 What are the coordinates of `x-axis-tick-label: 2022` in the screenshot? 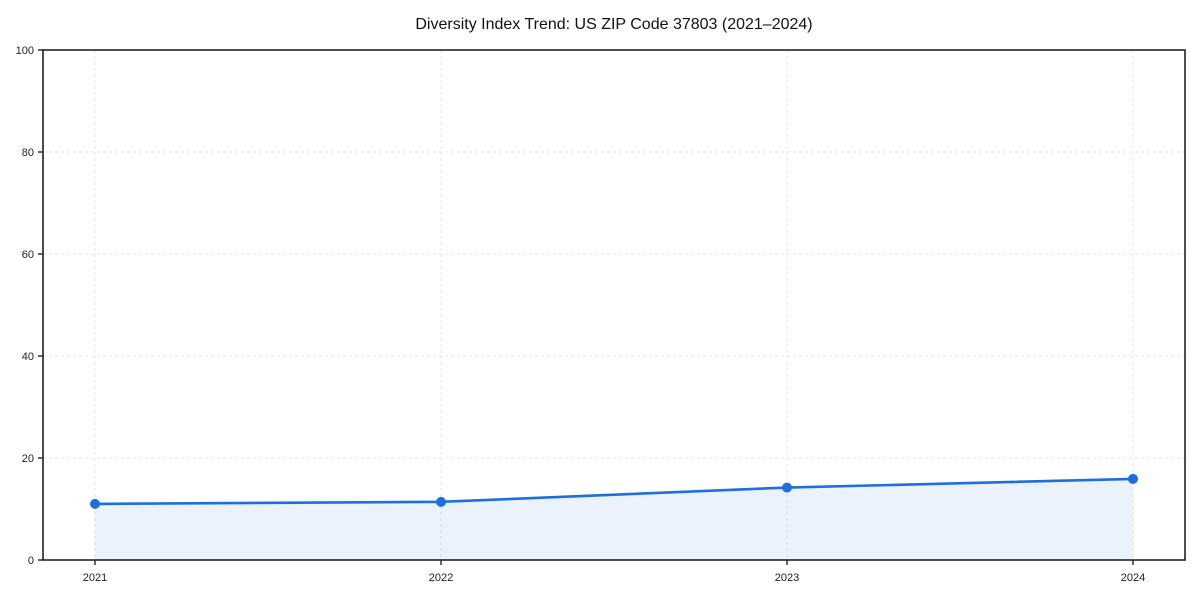 It's located at (441, 578).